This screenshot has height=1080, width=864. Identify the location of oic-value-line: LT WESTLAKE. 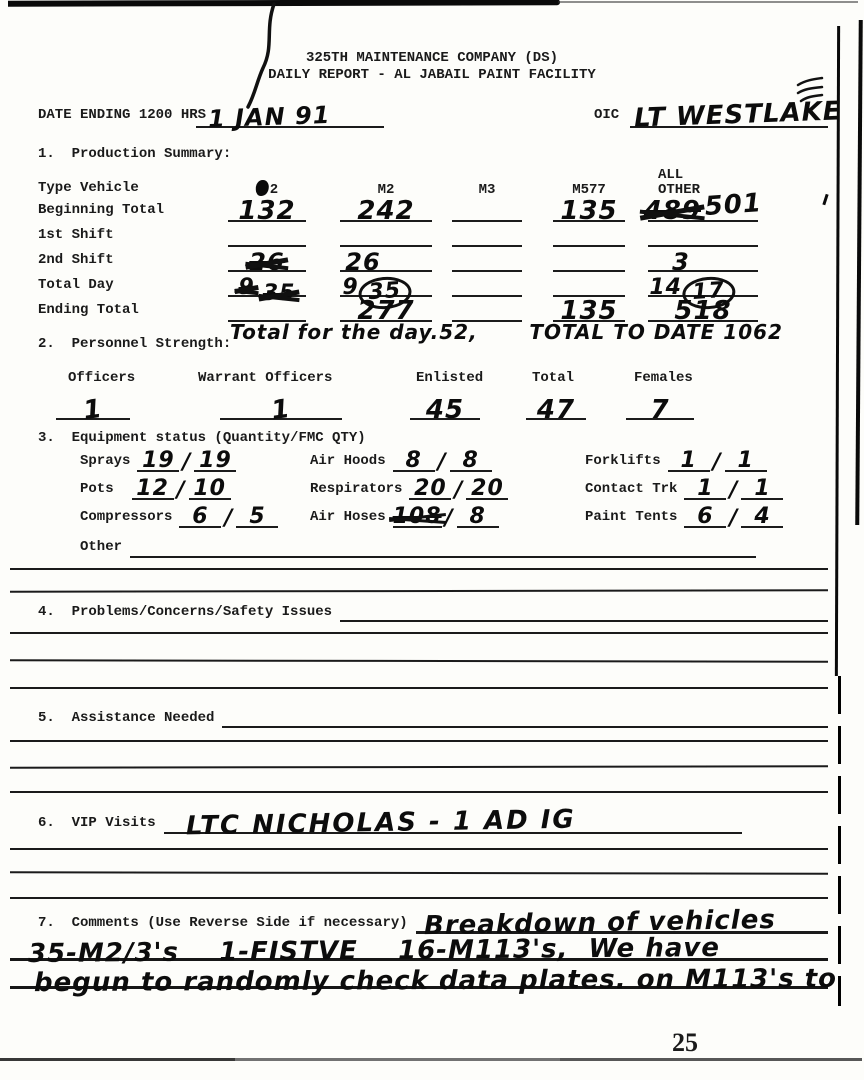
(736, 113).